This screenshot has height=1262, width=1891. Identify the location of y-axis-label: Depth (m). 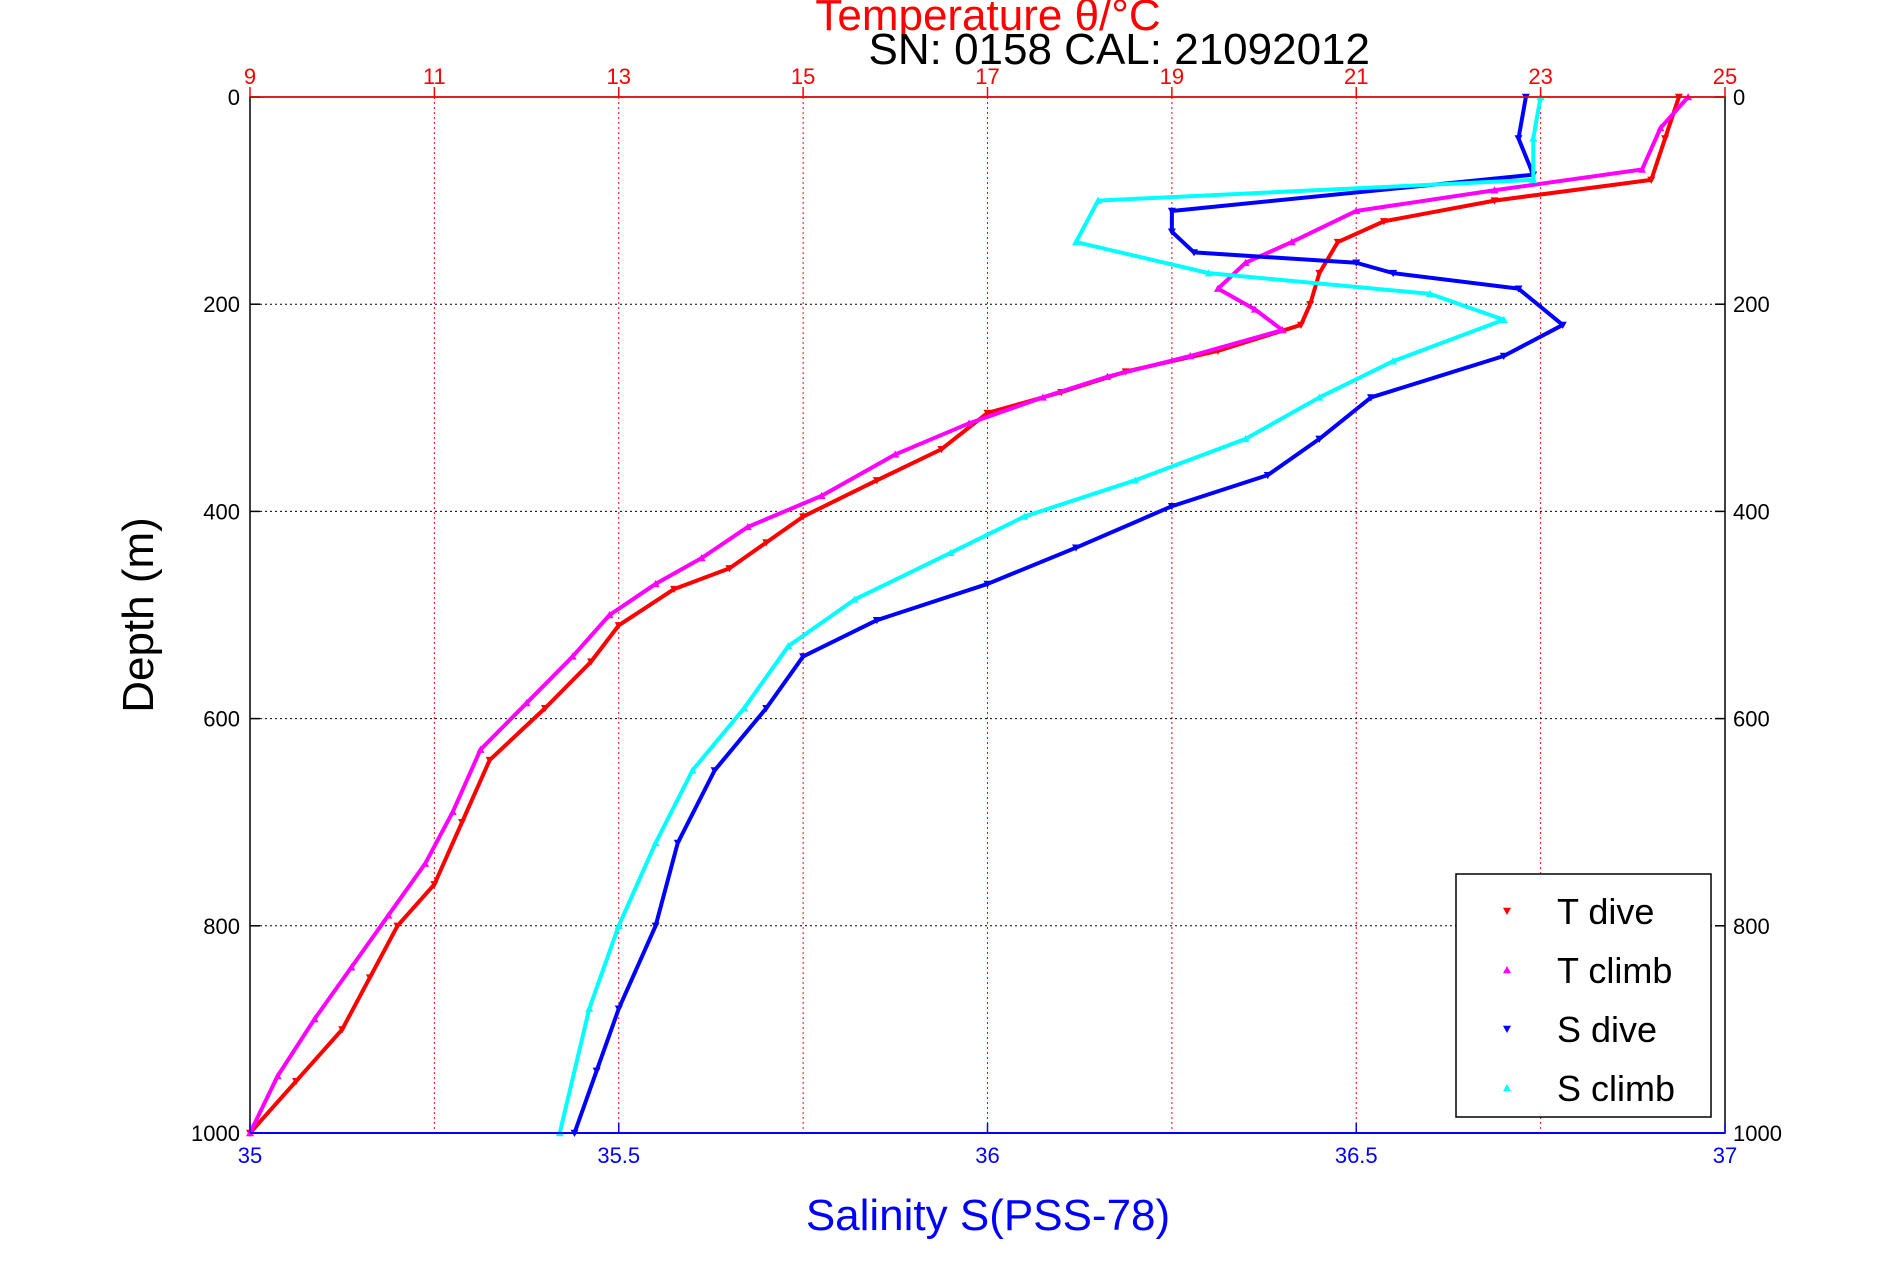
(138, 615).